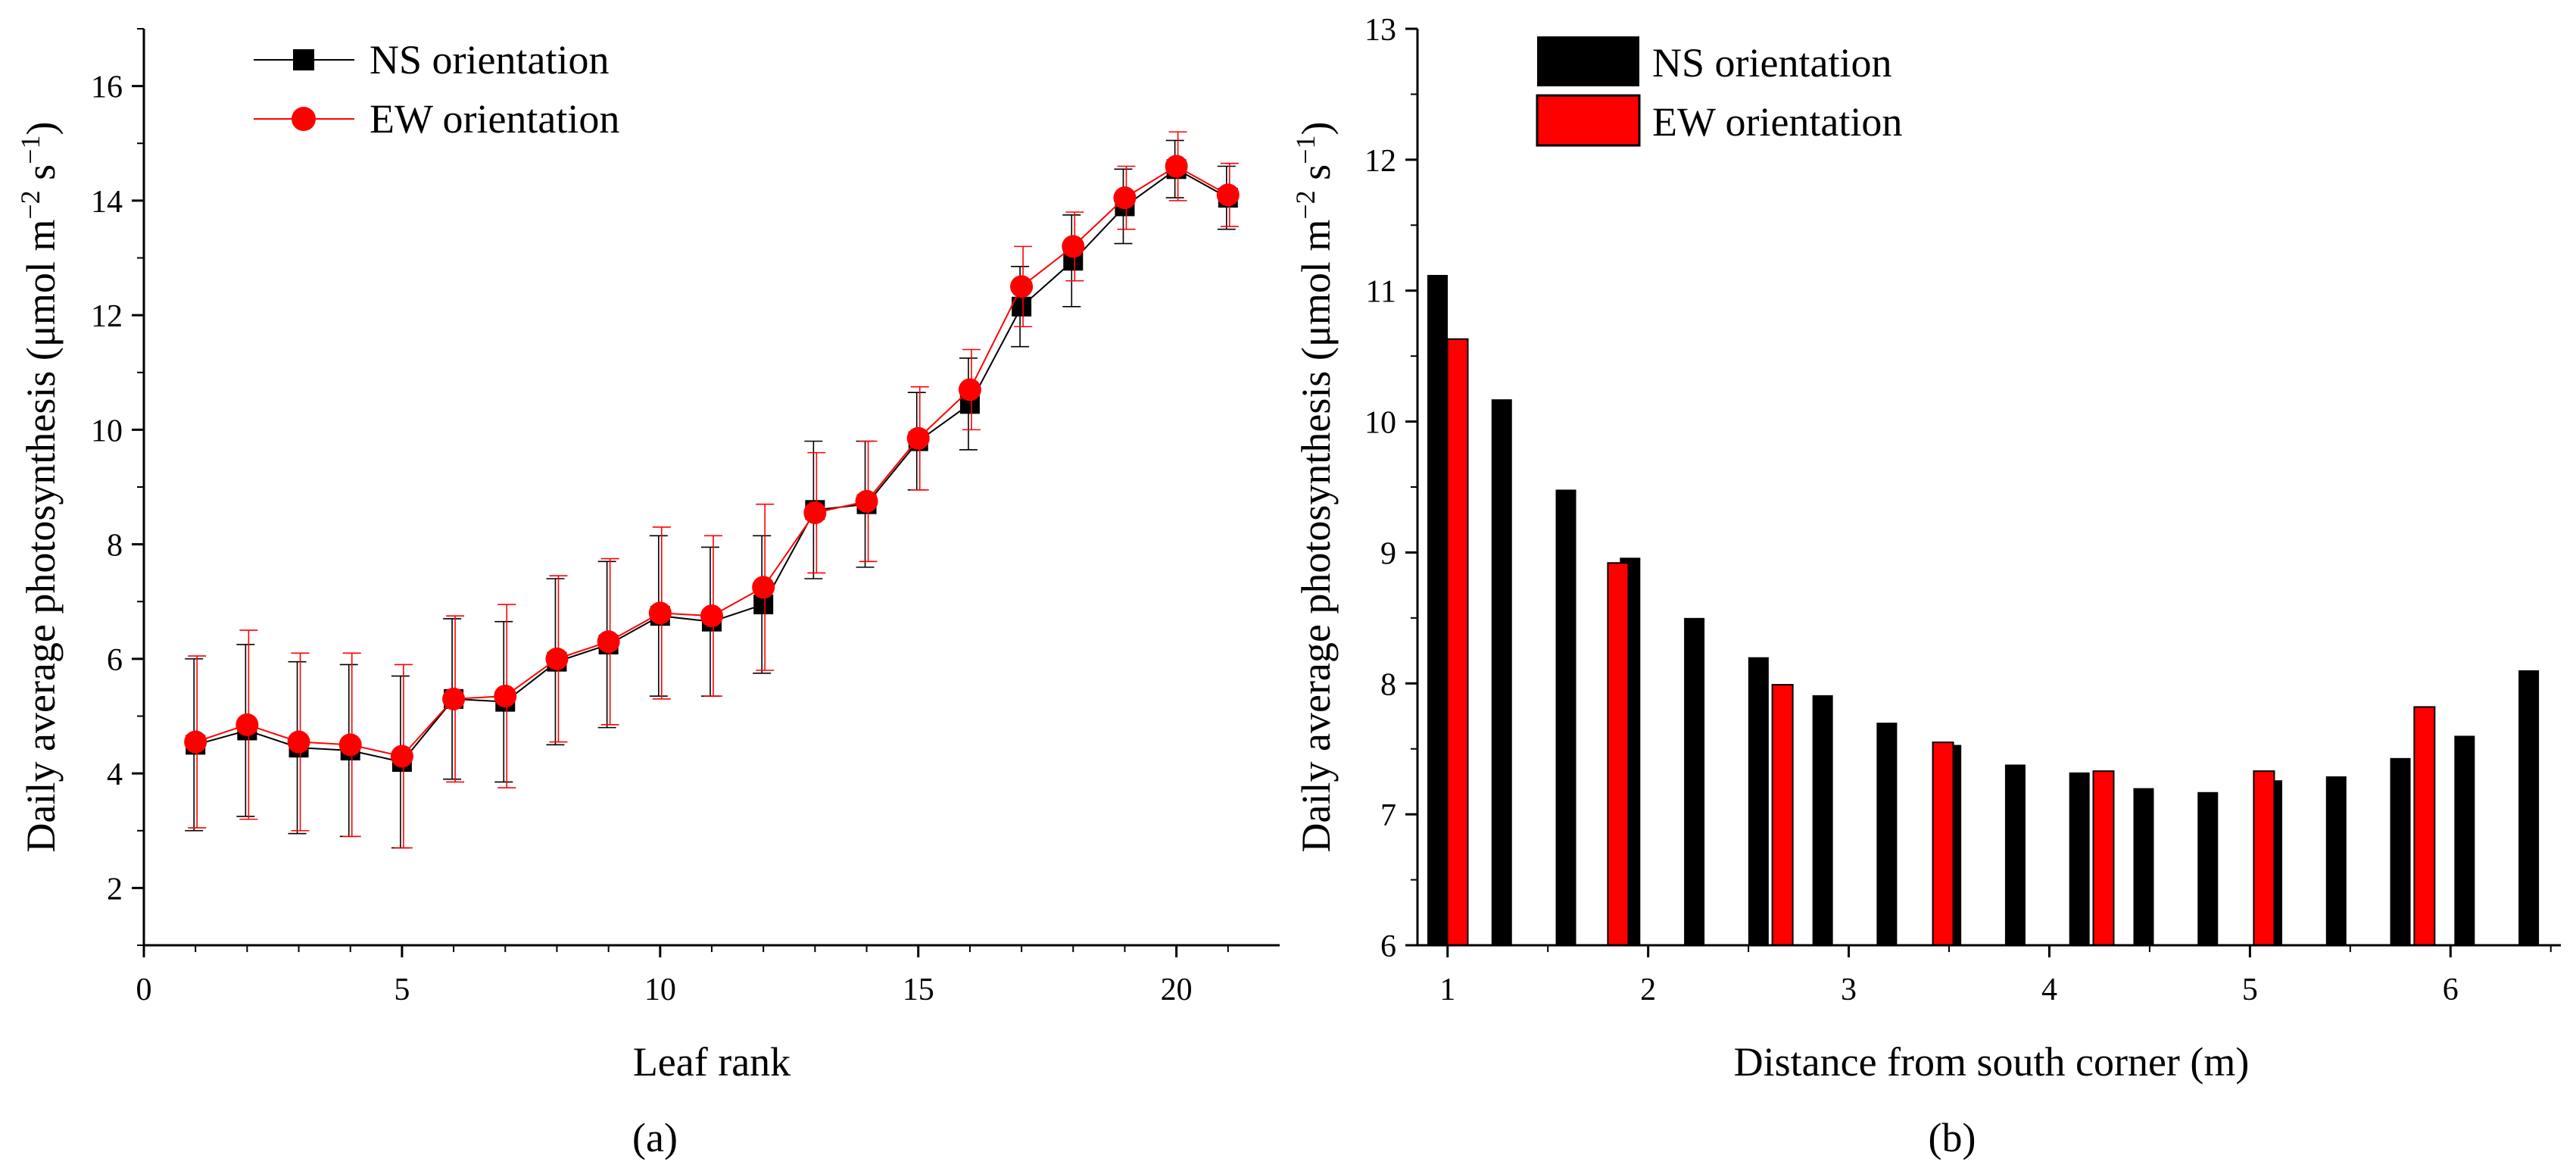 This screenshot has width=2576, height=1174. I want to click on panel-a-x-label: Leaf rank, so click(712, 1062).